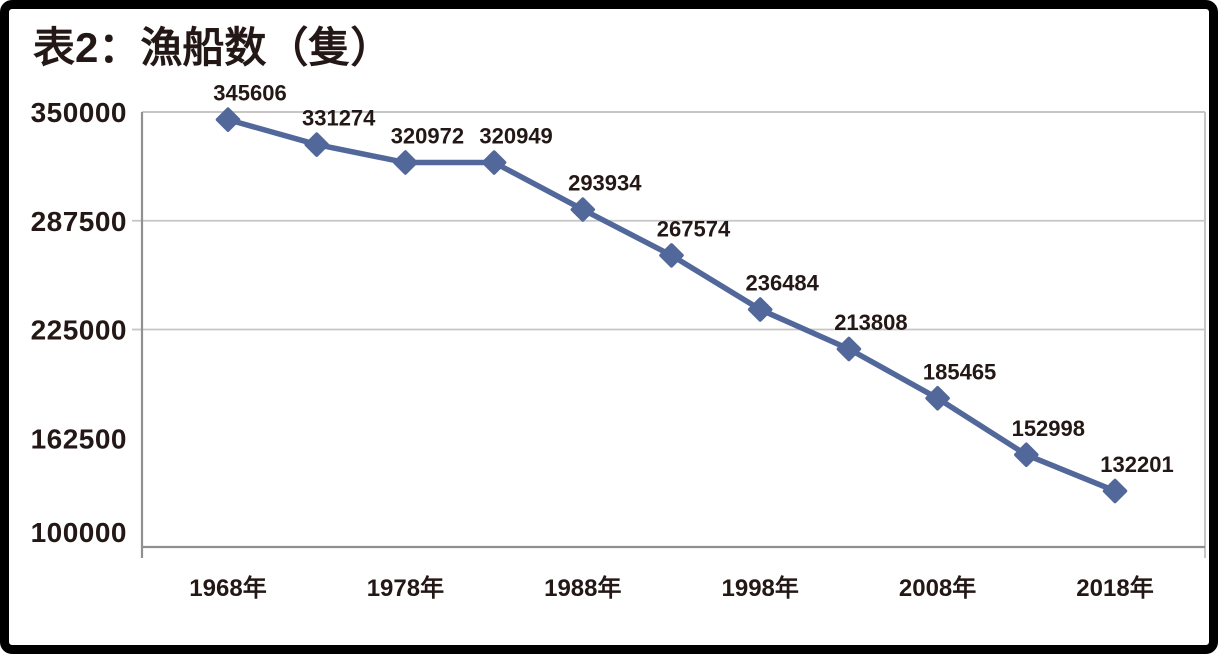  I want to click on data-point-label: 345606, so click(249, 93).